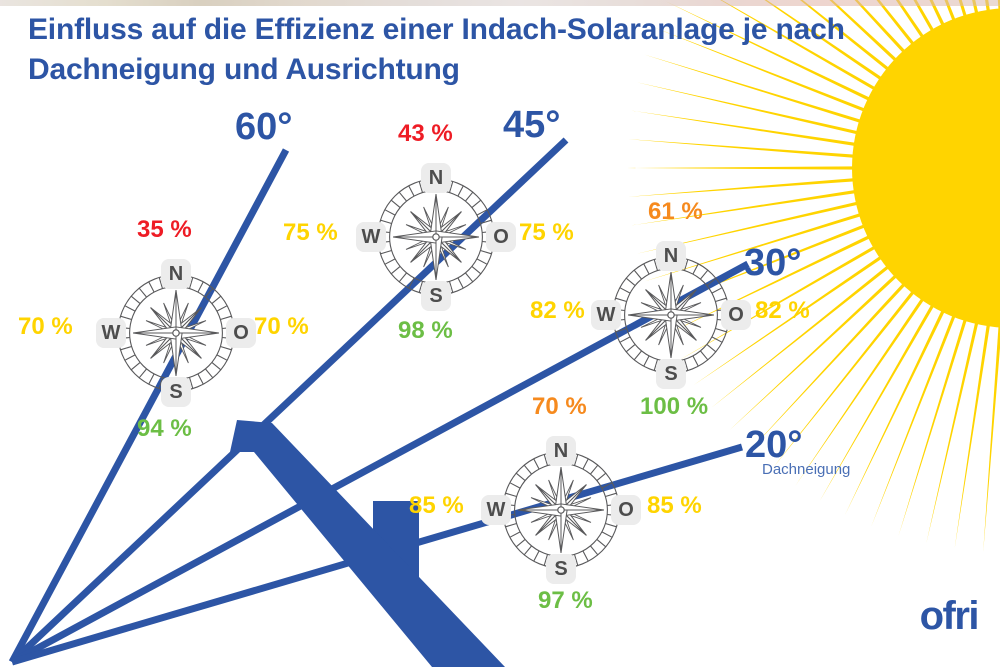 The width and height of the screenshot is (1000, 667). I want to click on compass-30-star, so click(671, 315).